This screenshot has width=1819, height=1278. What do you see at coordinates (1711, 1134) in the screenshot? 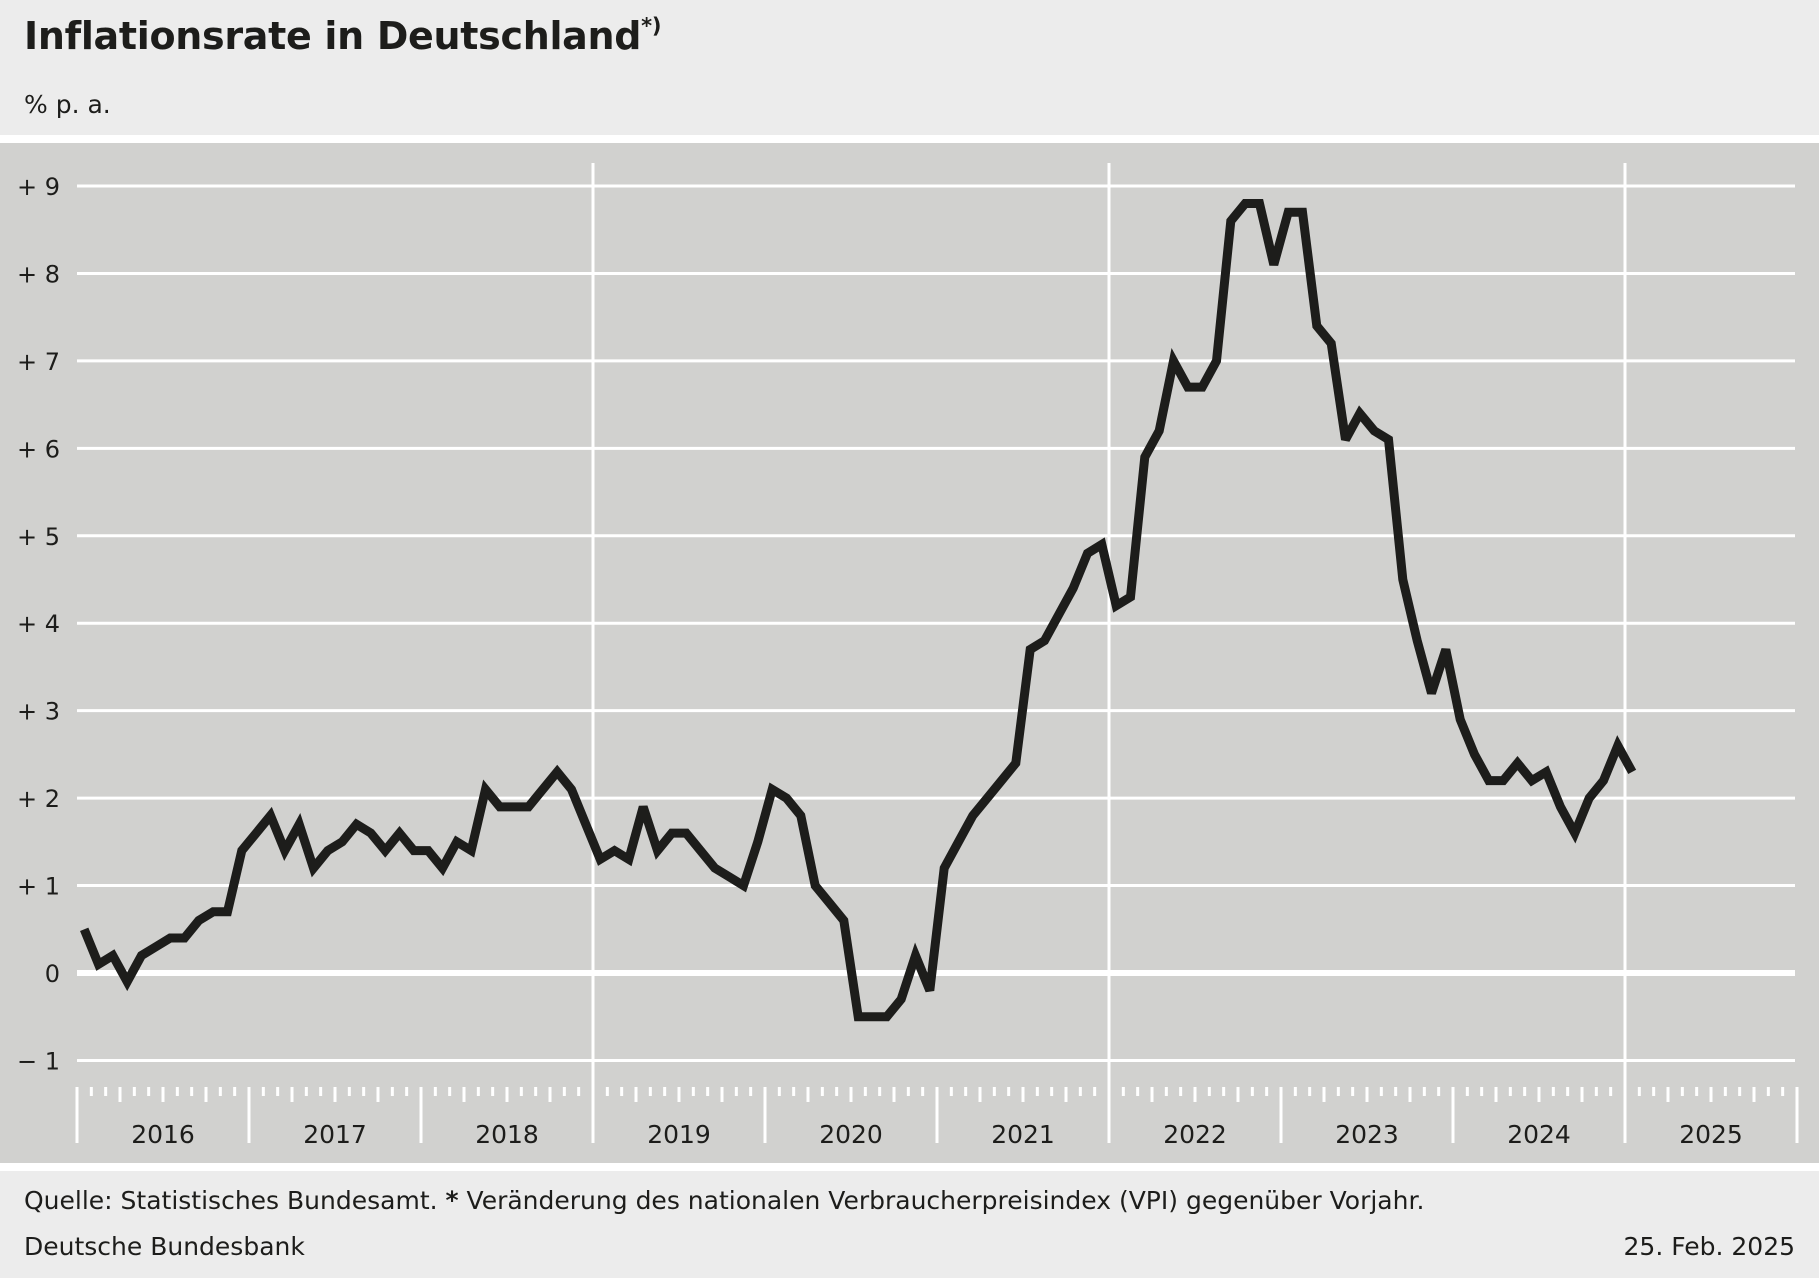
I see `x-year-label-2025: 2025` at bounding box center [1711, 1134].